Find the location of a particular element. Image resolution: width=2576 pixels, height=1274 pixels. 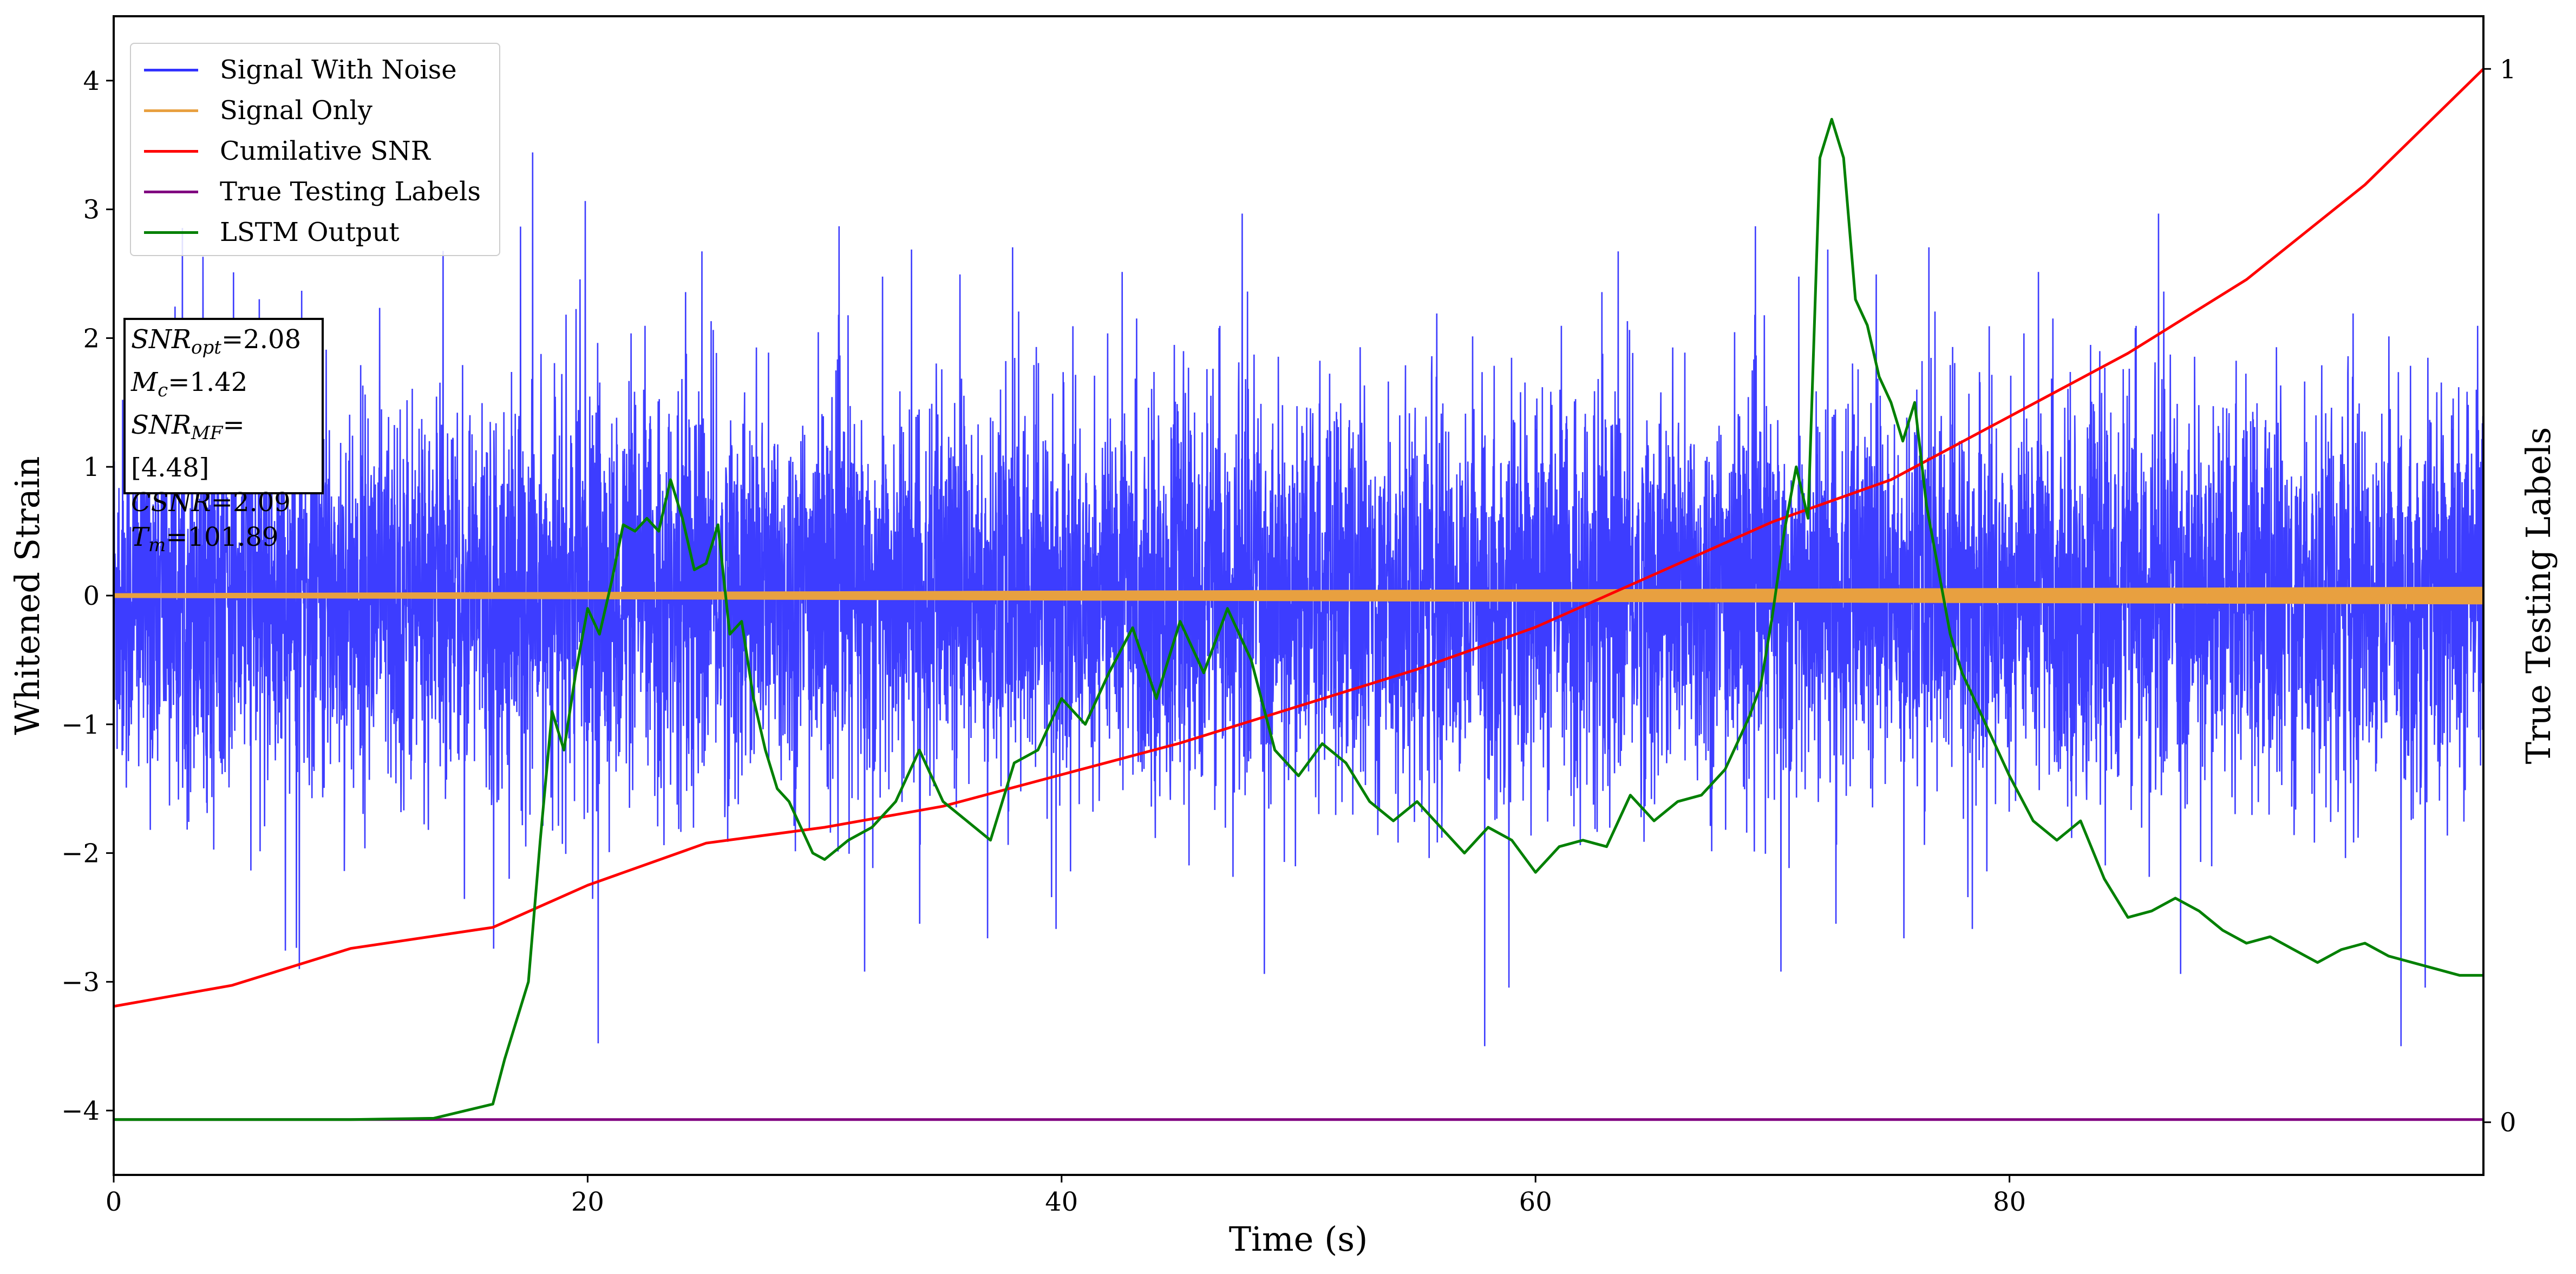

x-axis-label: Time (s) is located at coordinates (1298, 1239).